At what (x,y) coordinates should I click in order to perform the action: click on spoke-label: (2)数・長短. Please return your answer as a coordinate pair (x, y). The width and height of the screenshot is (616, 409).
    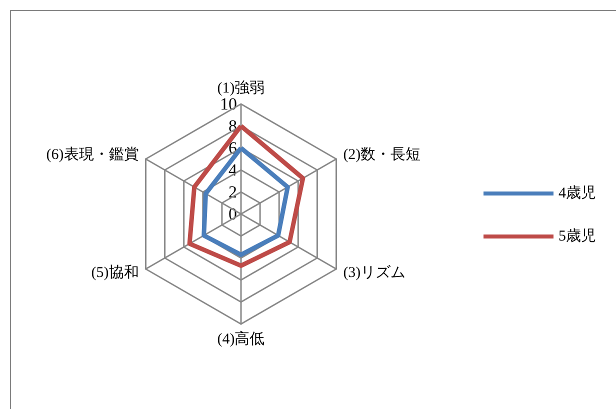
    Looking at the image, I should click on (382, 155).